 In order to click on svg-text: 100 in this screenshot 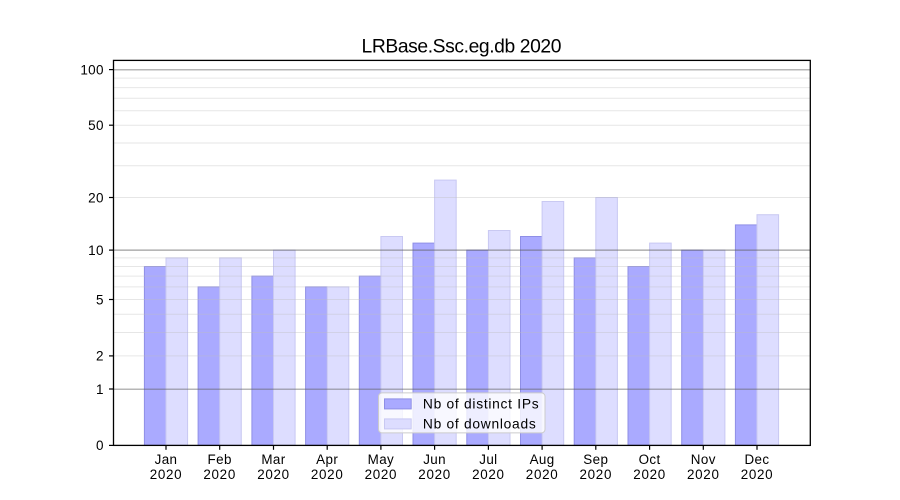, I will do `click(91, 69)`.